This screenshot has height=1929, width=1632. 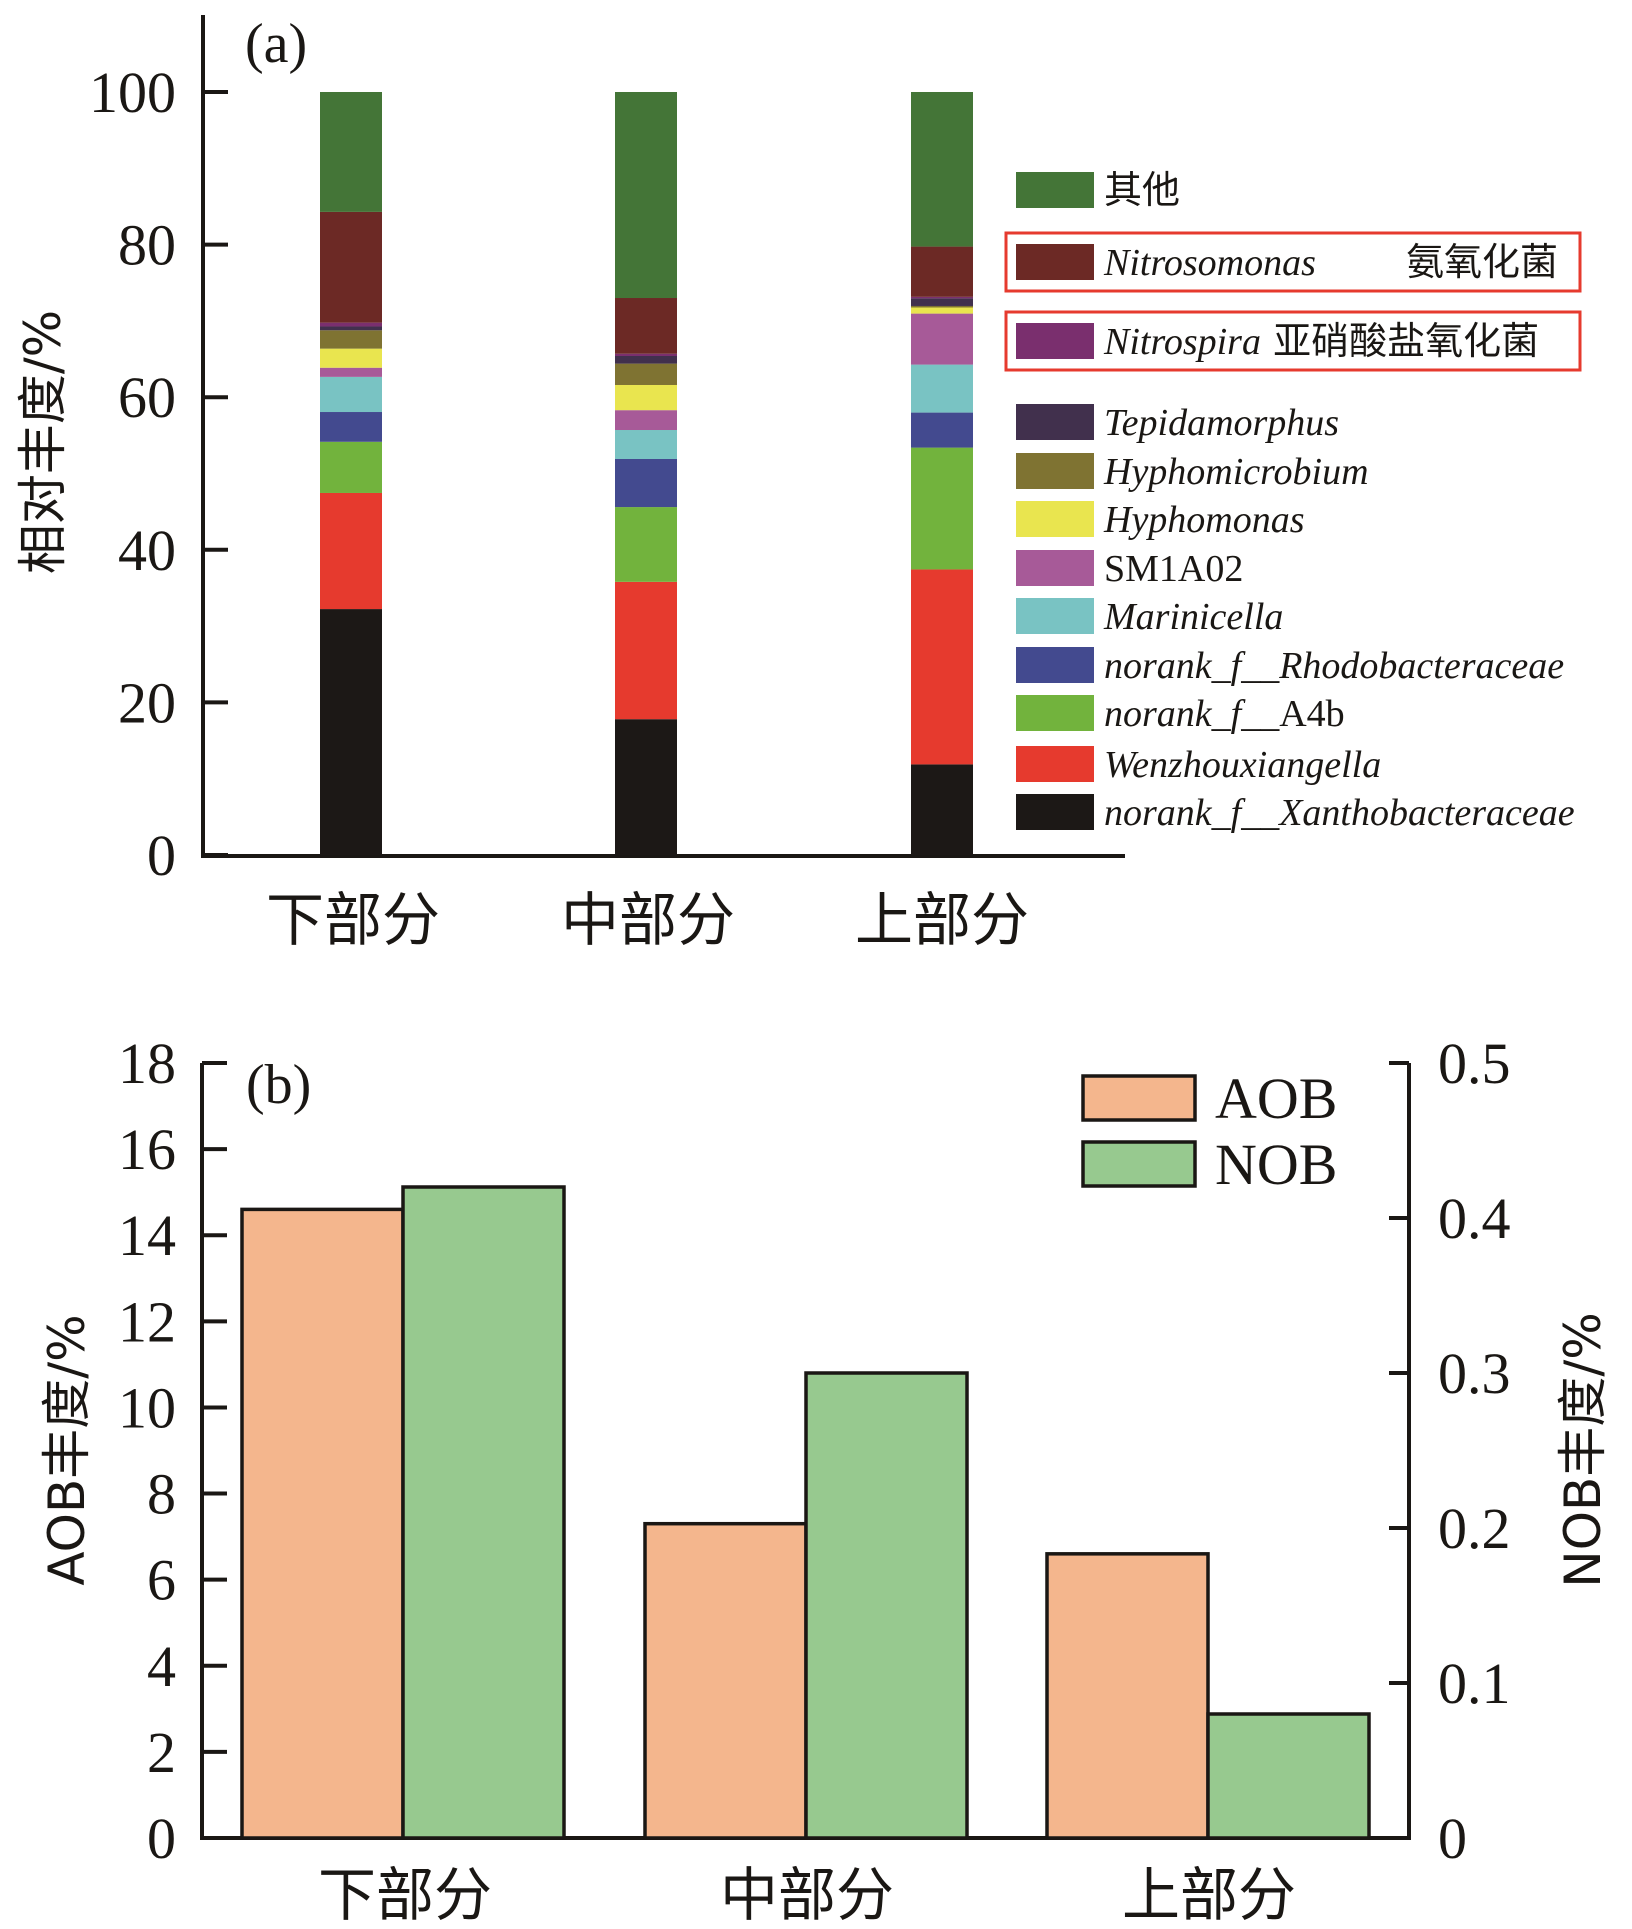 What do you see at coordinates (942, 920) in the screenshot?
I see `panel-a-category-label: 上部分` at bounding box center [942, 920].